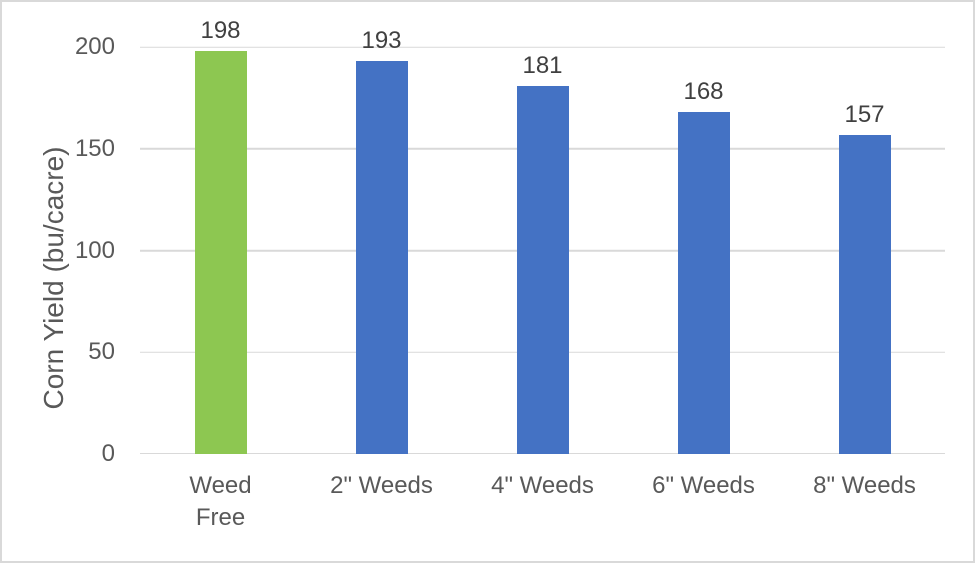  I want to click on bar-value-label-5: 157, so click(864, 114).